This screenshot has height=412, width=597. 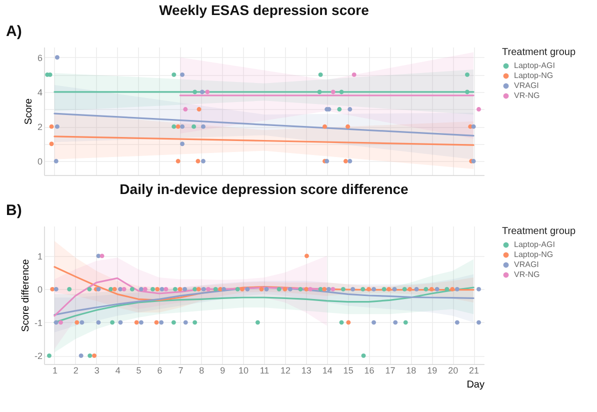 I want to click on y-axis-title: Score, so click(x=28, y=111).